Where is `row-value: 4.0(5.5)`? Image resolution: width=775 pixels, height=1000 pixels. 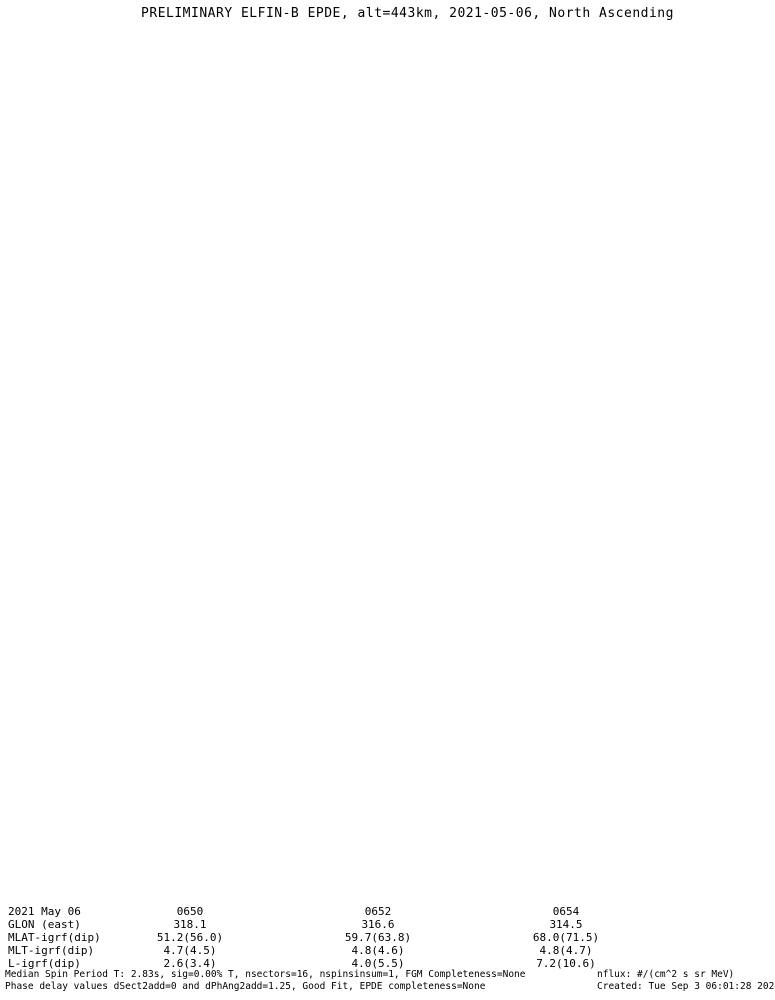 row-value: 4.0(5.5) is located at coordinates (378, 963).